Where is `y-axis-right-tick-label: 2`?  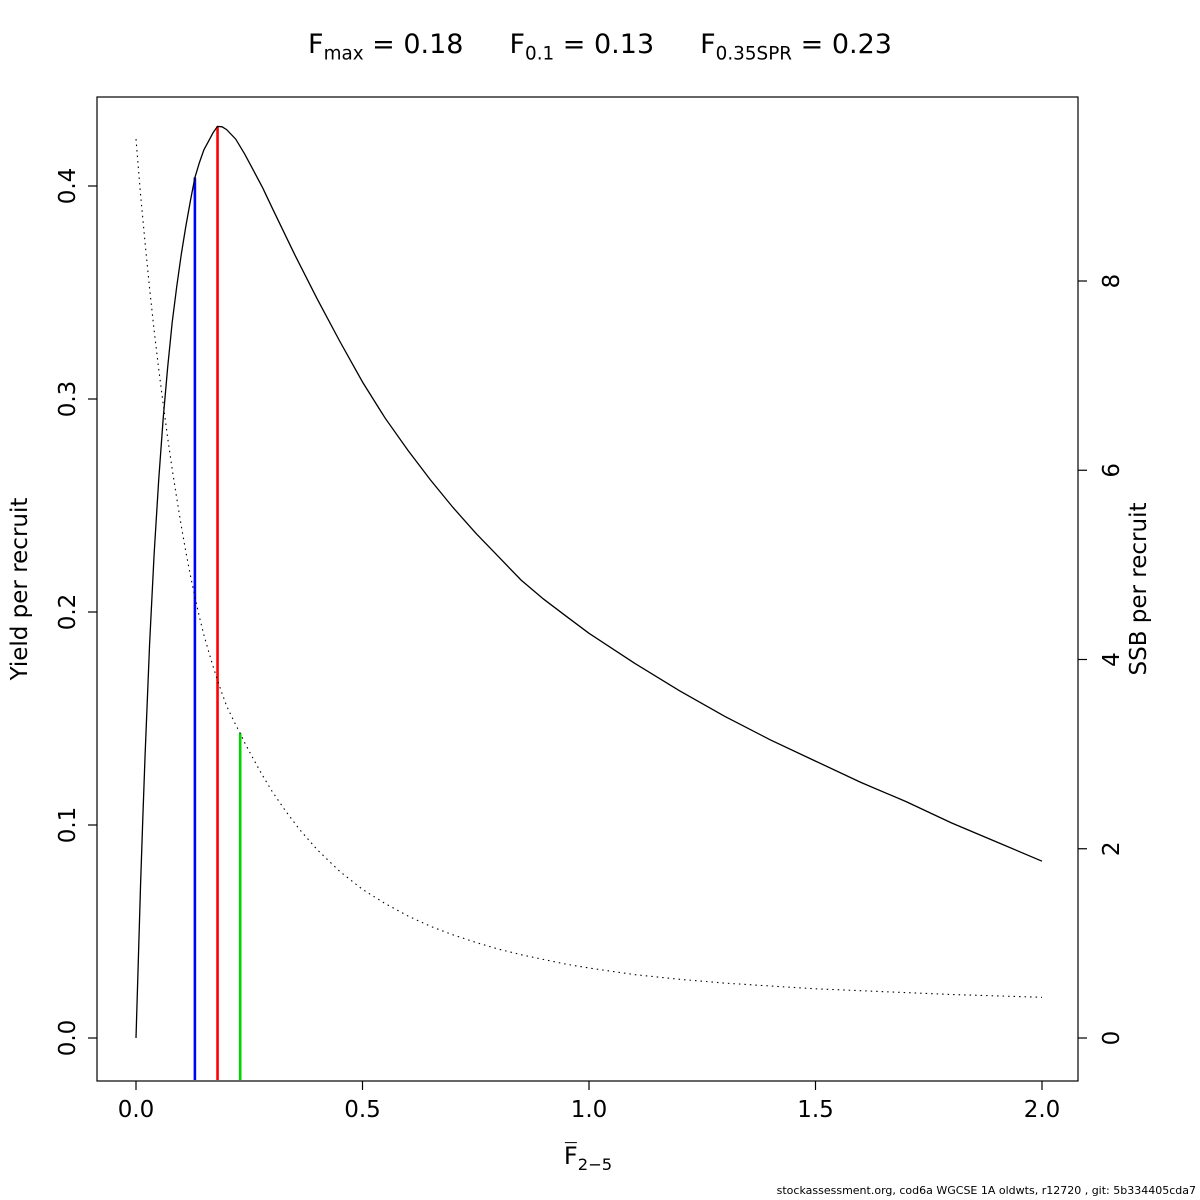
y-axis-right-tick-label: 2 is located at coordinates (1112, 848).